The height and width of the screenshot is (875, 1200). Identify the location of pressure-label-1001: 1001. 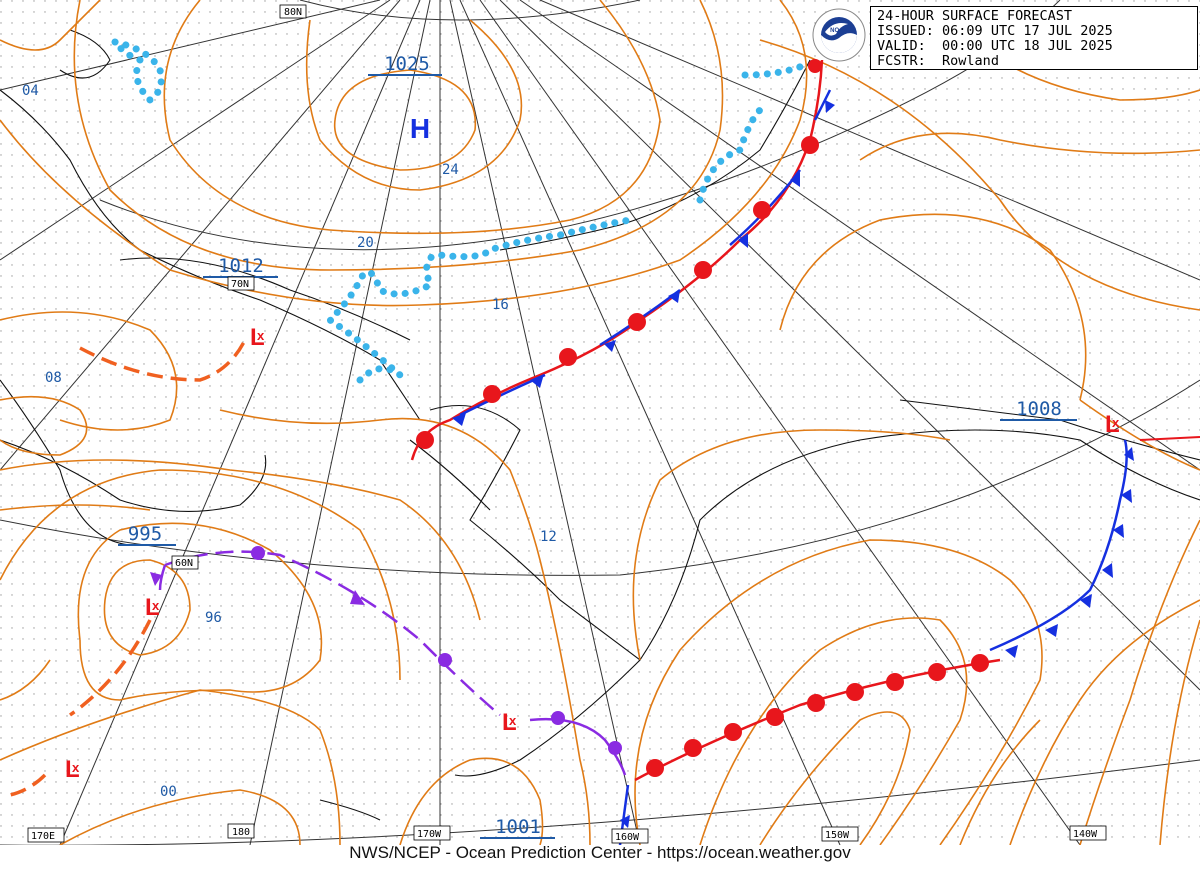
(518, 827).